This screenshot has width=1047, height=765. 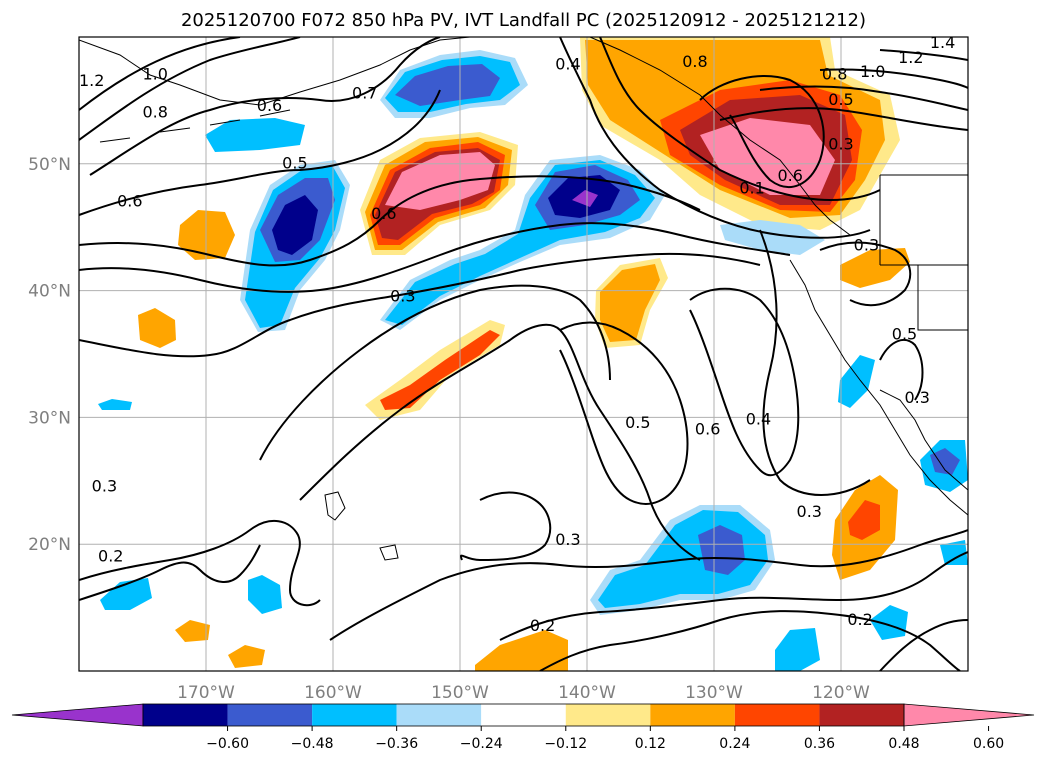 What do you see at coordinates (312, 744) in the screenshot?
I see `colorbar-tick-label: −0.48` at bounding box center [312, 744].